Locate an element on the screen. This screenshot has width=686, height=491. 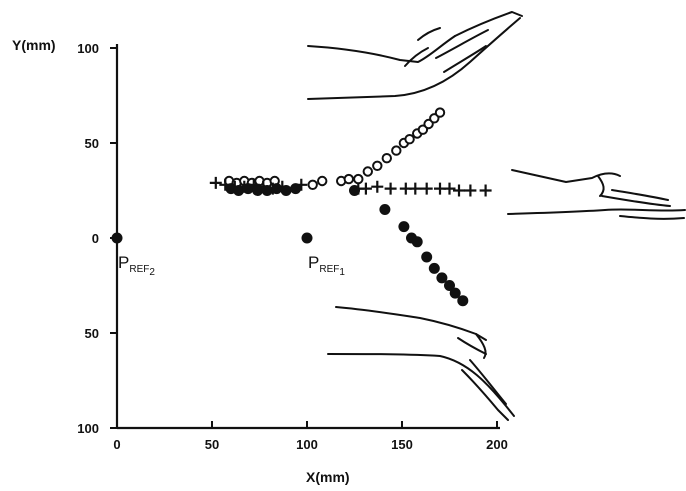
x-tick-label: 200 is located at coordinates (497, 444).